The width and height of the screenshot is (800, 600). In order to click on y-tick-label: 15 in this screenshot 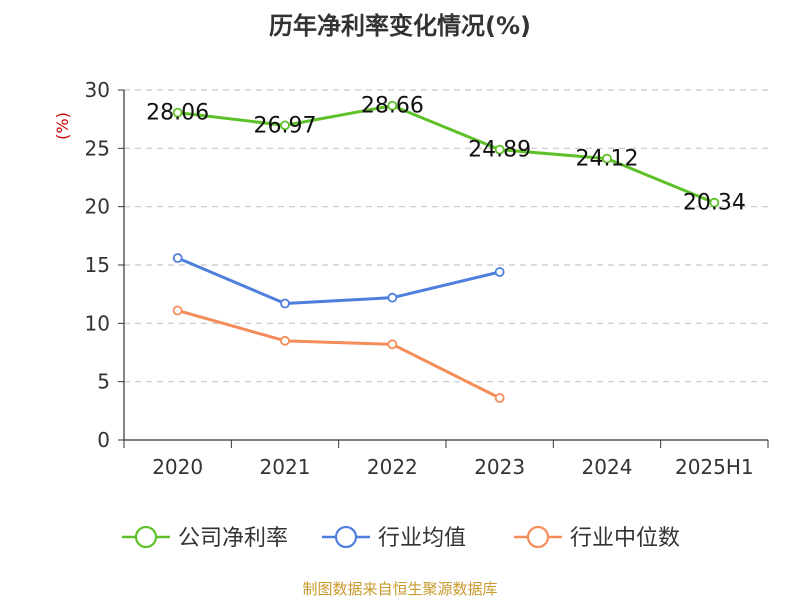, I will do `click(97, 265)`.